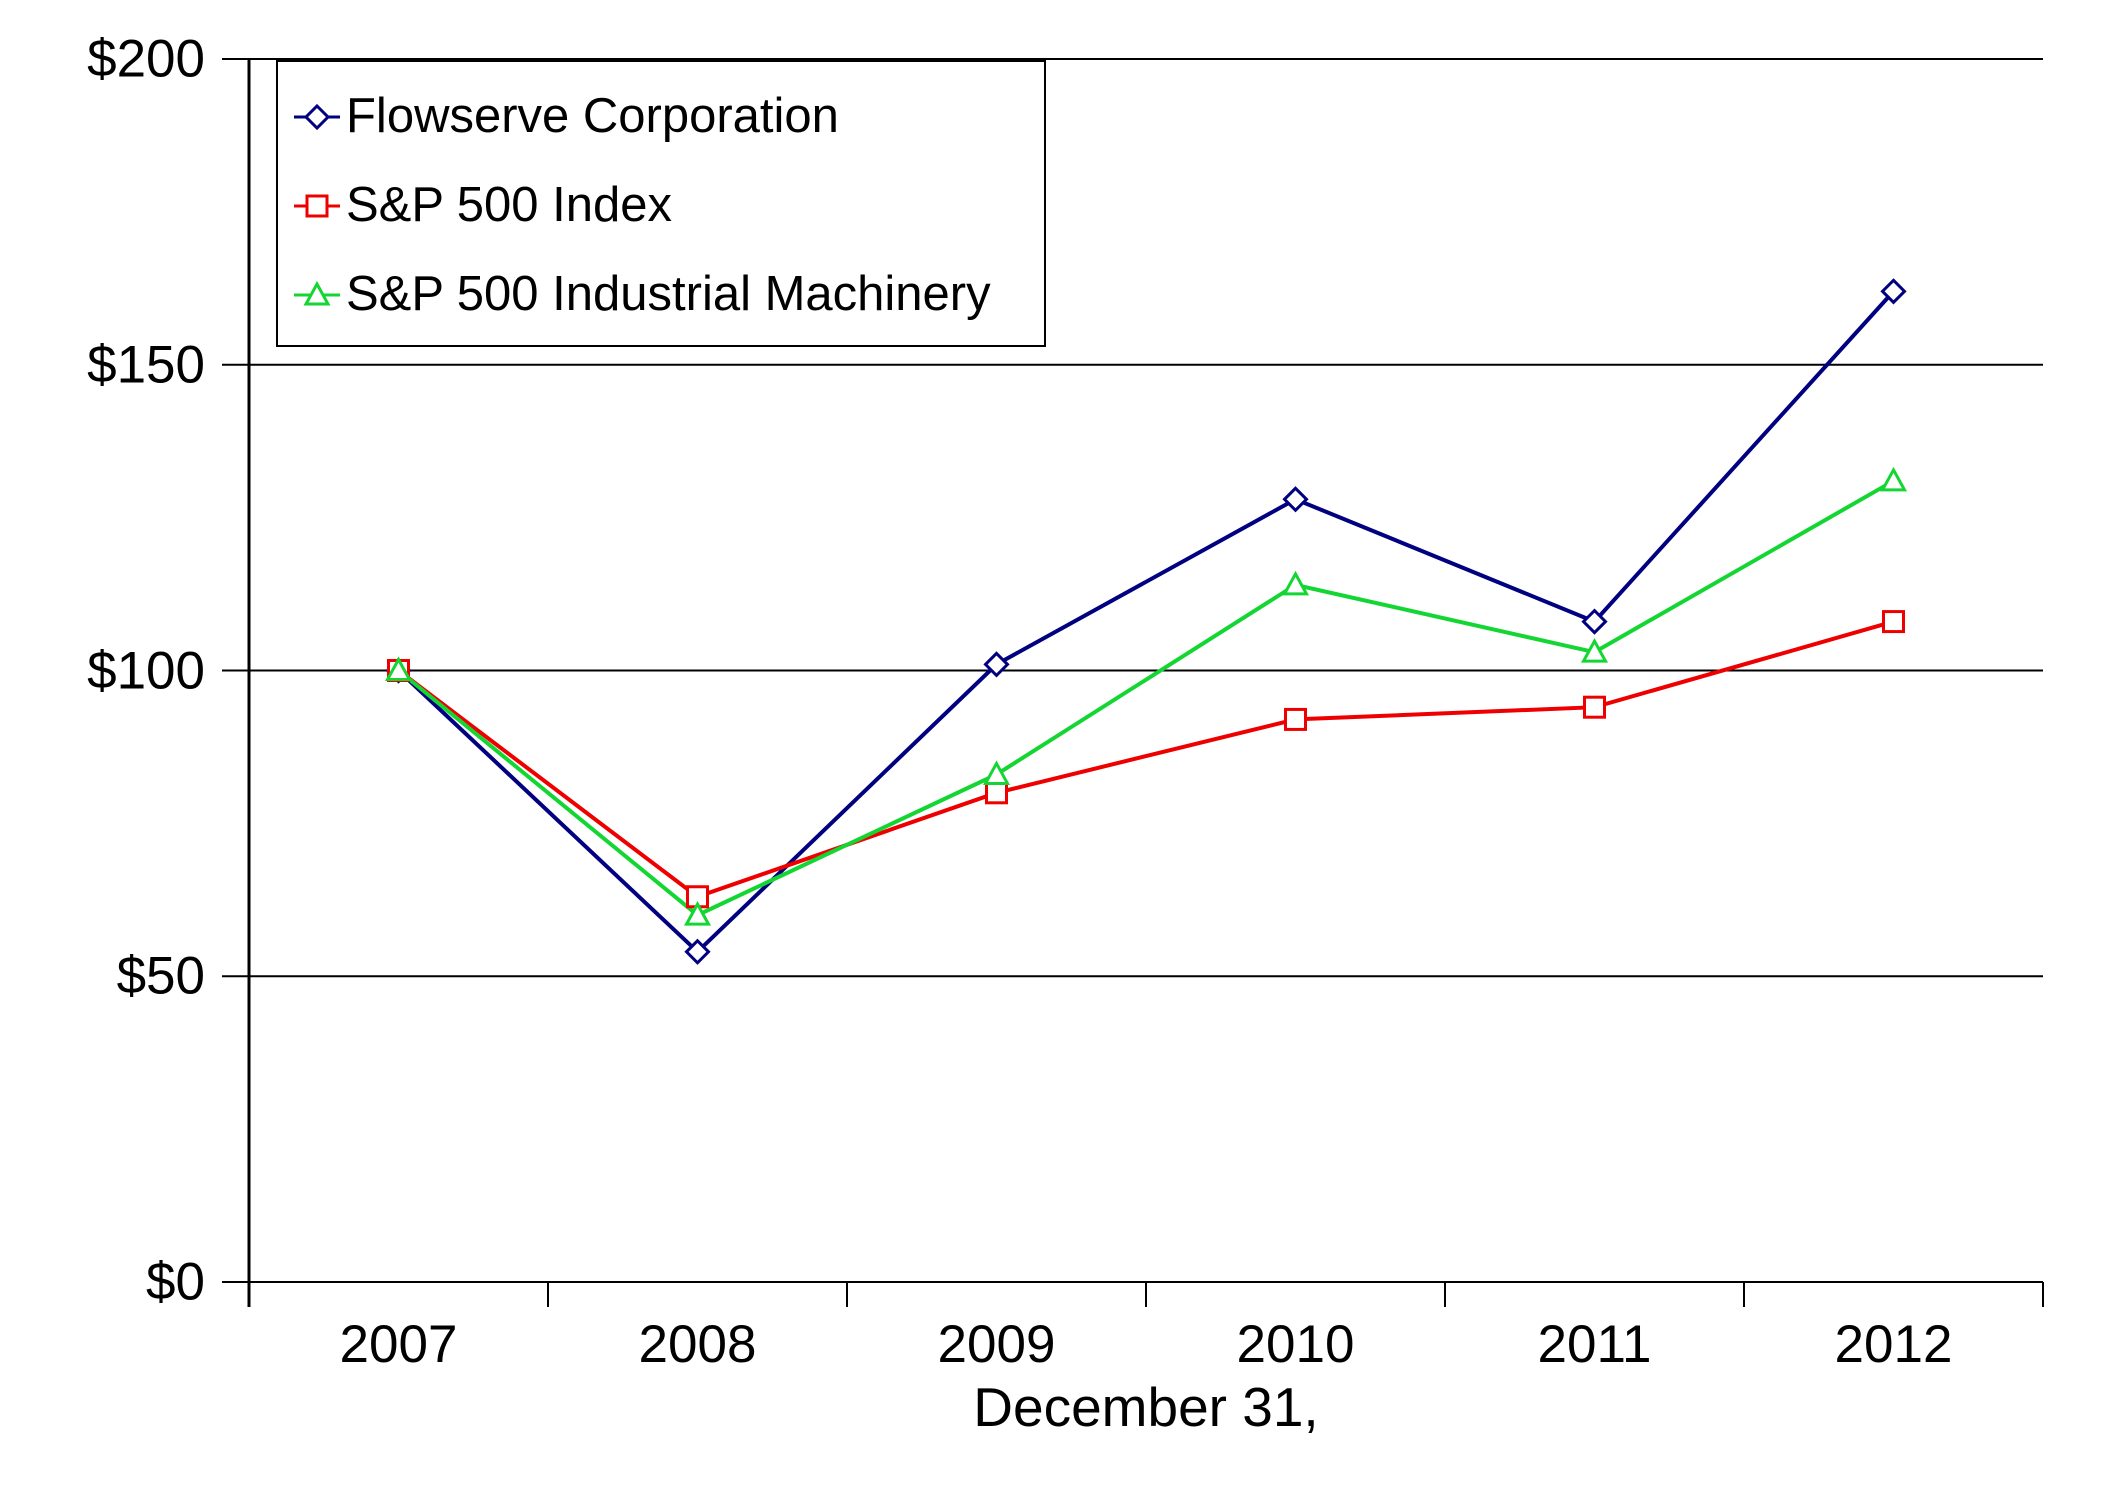 The width and height of the screenshot is (2128, 1488). Describe the element at coordinates (160, 976) in the screenshot. I see `y-tick-label: $50` at that location.